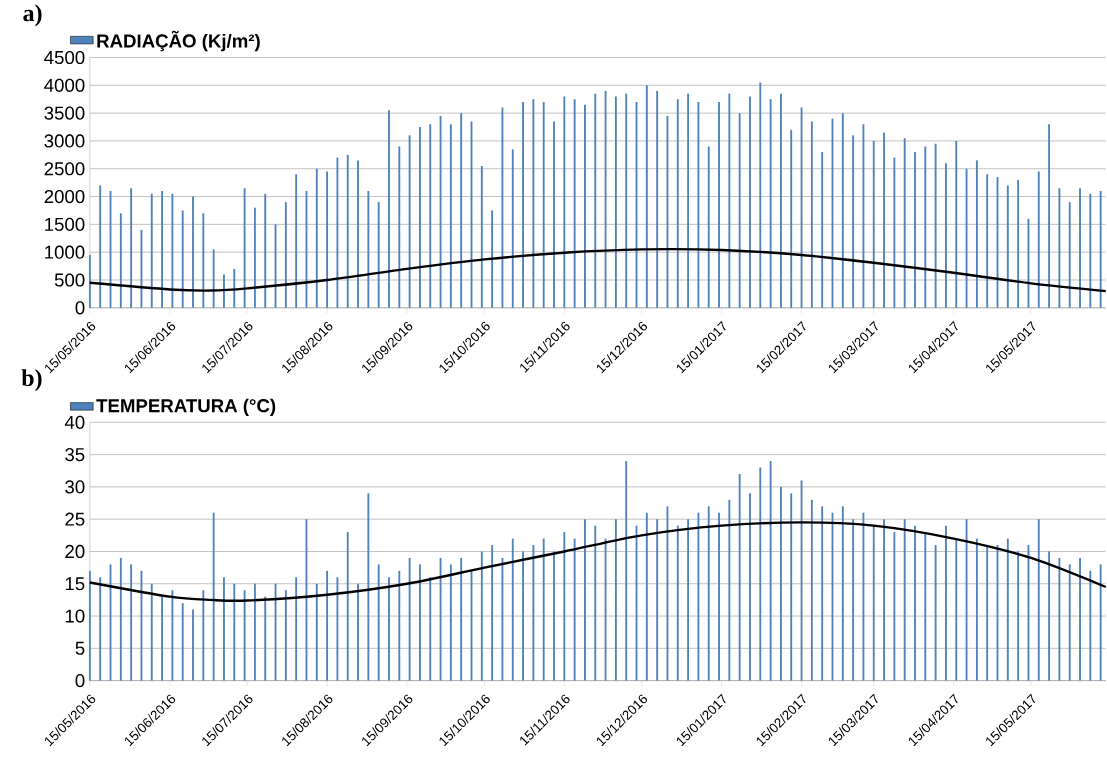 The width and height of the screenshot is (1107, 775). I want to click on y-tick-label: 1500, so click(65, 224).